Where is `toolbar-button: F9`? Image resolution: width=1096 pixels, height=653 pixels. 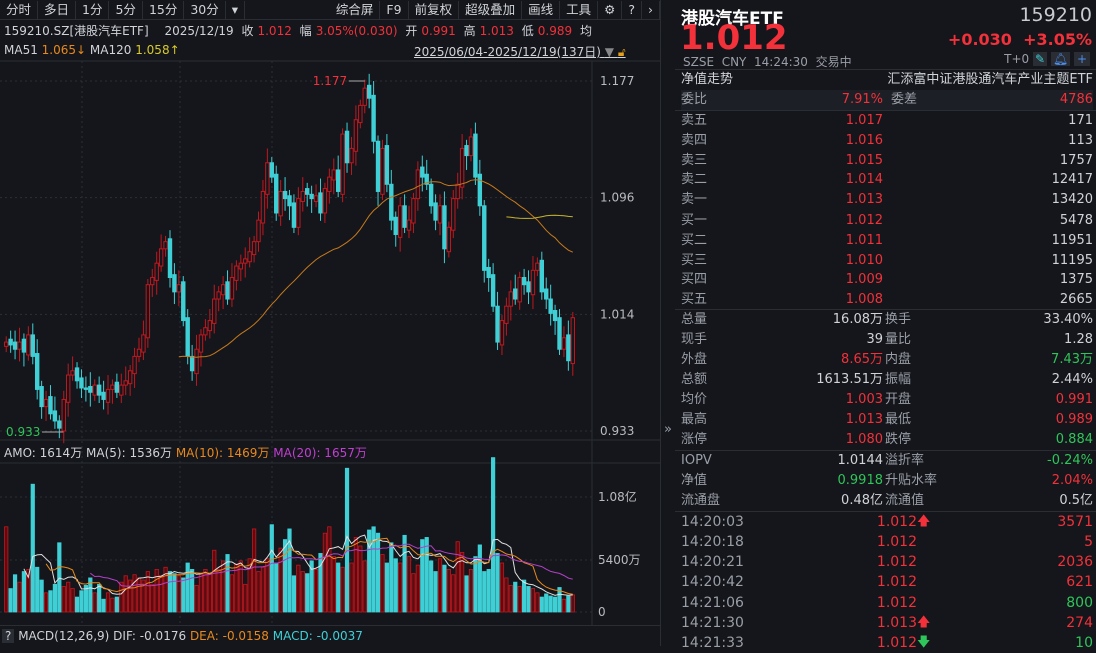 toolbar-button: F9 is located at coordinates (394, 9).